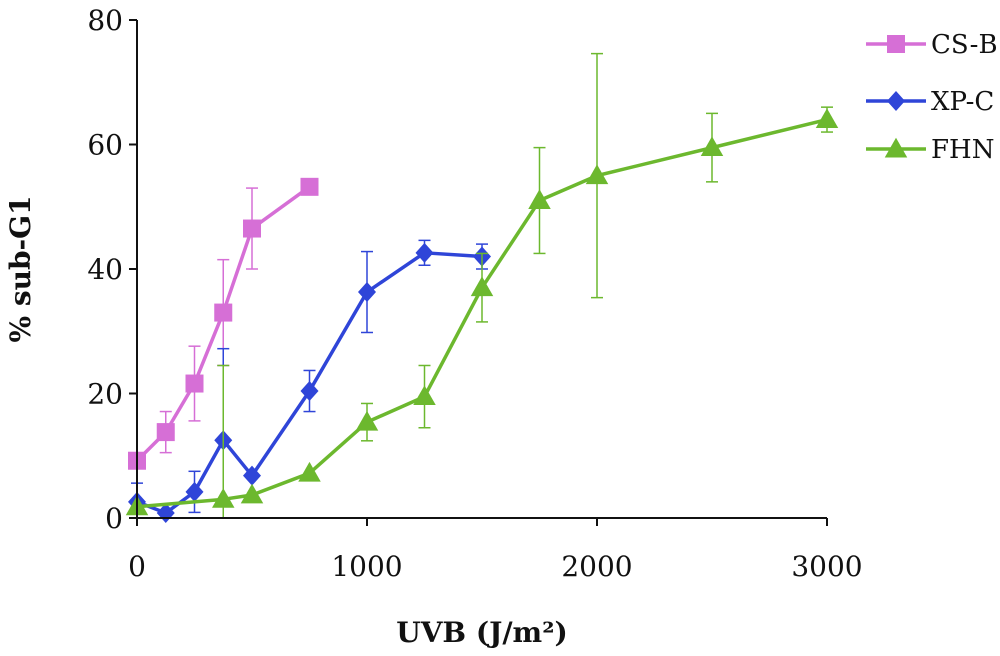 Image resolution: width=1000 pixels, height=656 pixels. I want to click on legend-marker-square, so click(896, 44).